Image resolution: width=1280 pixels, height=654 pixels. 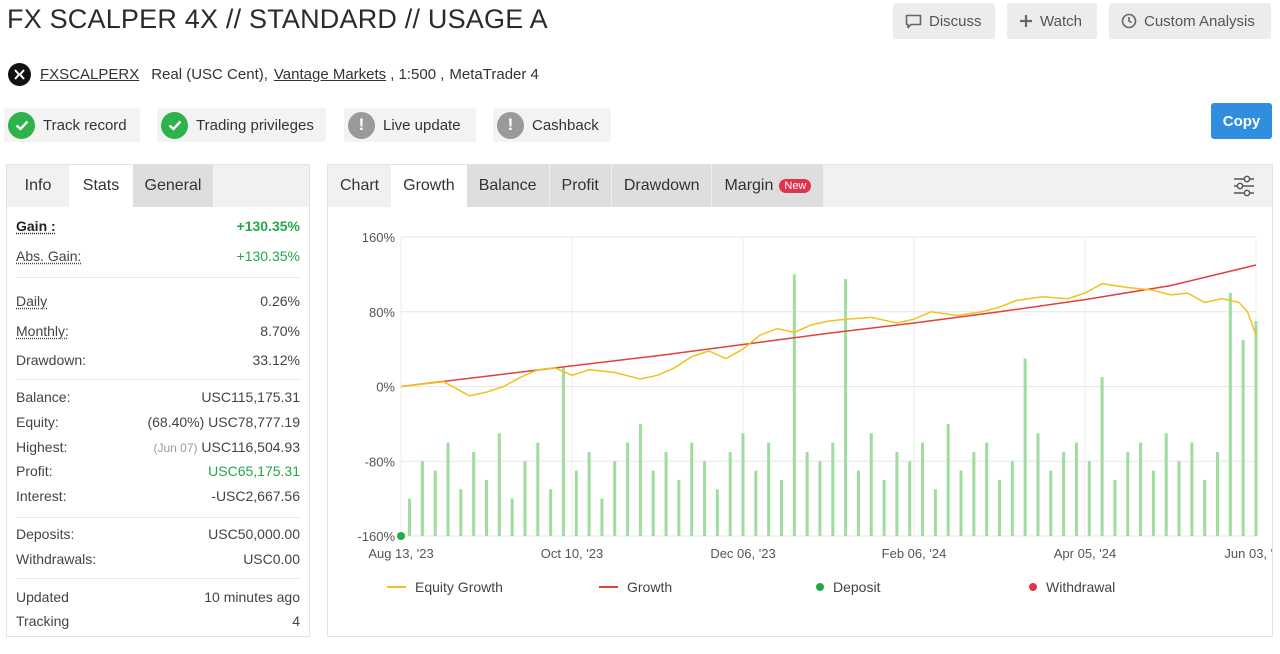 I want to click on y-tick-label: -80%, so click(x=380, y=461).